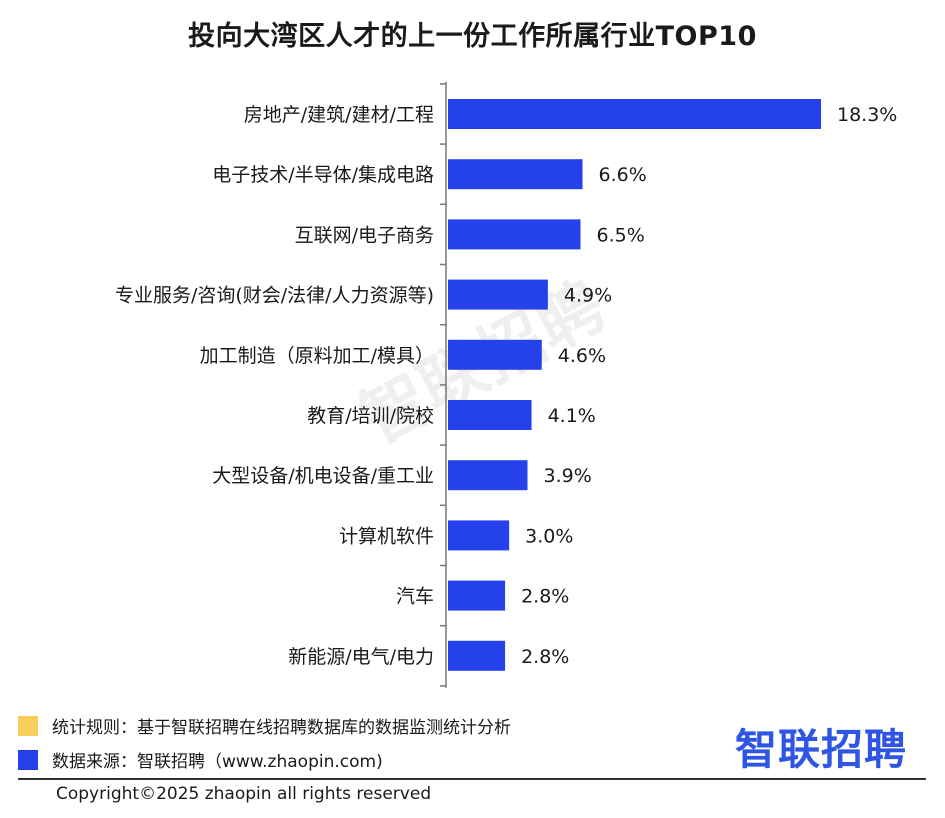 Image resolution: width=945 pixels, height=818 pixels. Describe the element at coordinates (361, 657) in the screenshot. I see `category-label: 新能源/电气/电力` at that location.